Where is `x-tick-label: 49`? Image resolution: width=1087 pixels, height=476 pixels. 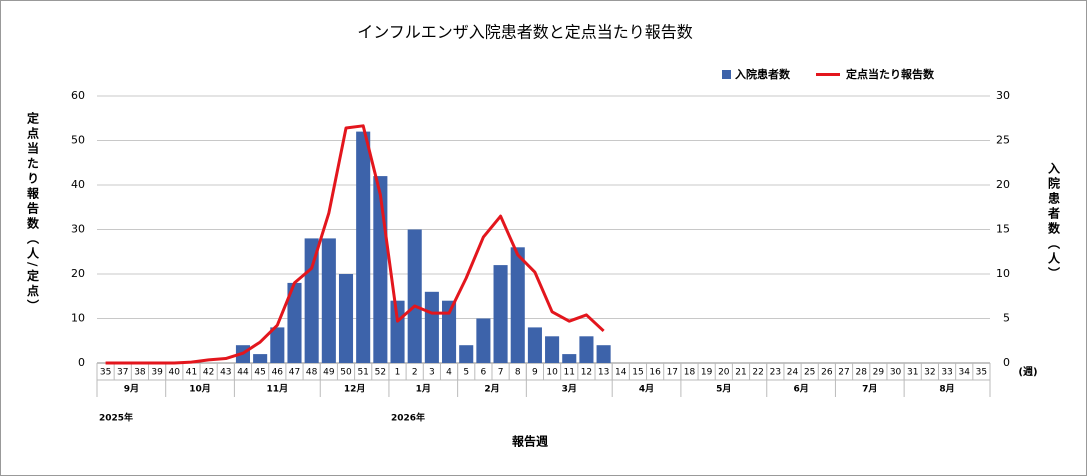
x-tick-label: 49 is located at coordinates (329, 373).